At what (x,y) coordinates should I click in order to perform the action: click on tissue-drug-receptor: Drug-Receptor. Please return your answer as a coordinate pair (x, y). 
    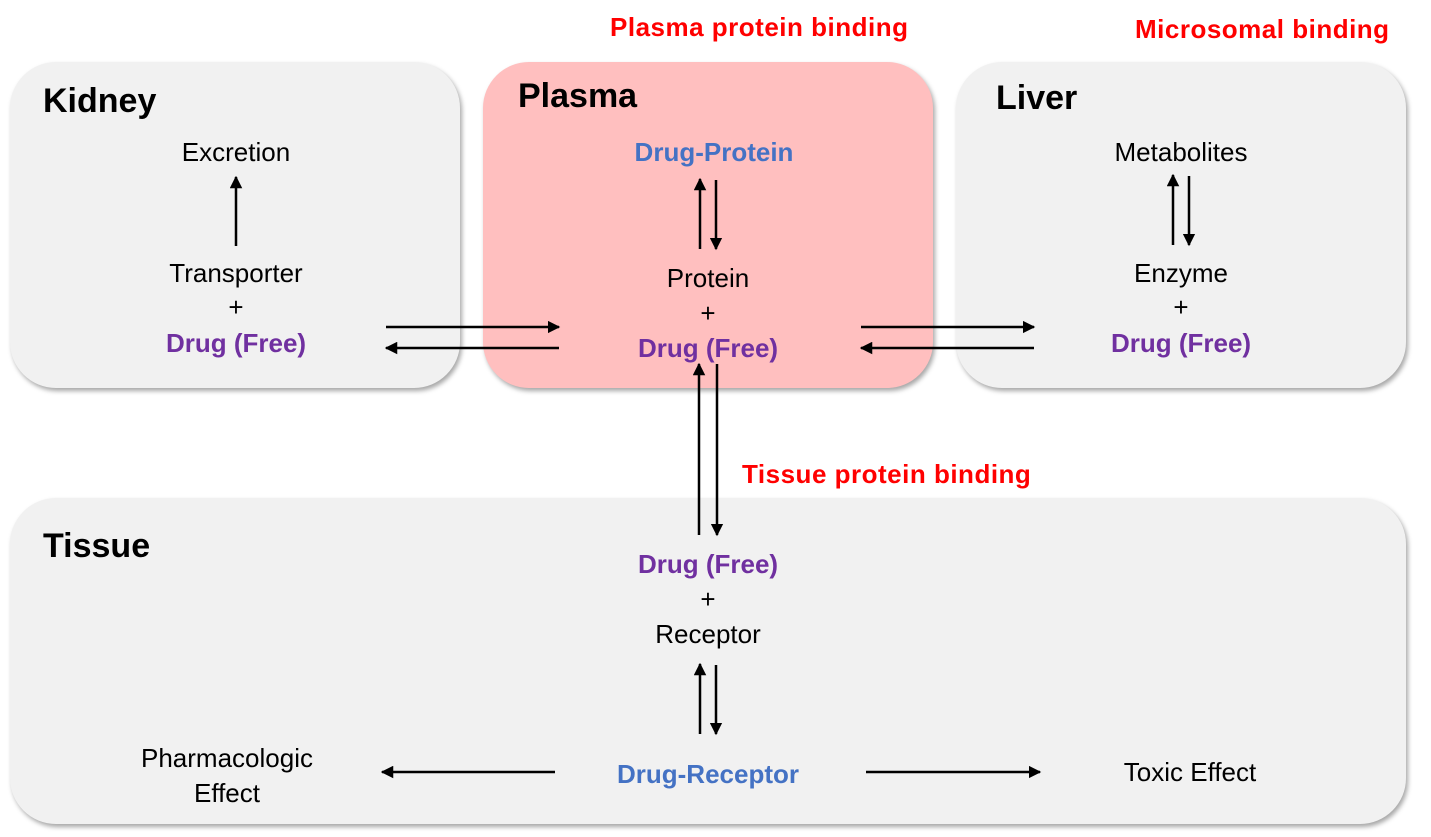
    Looking at the image, I should click on (708, 774).